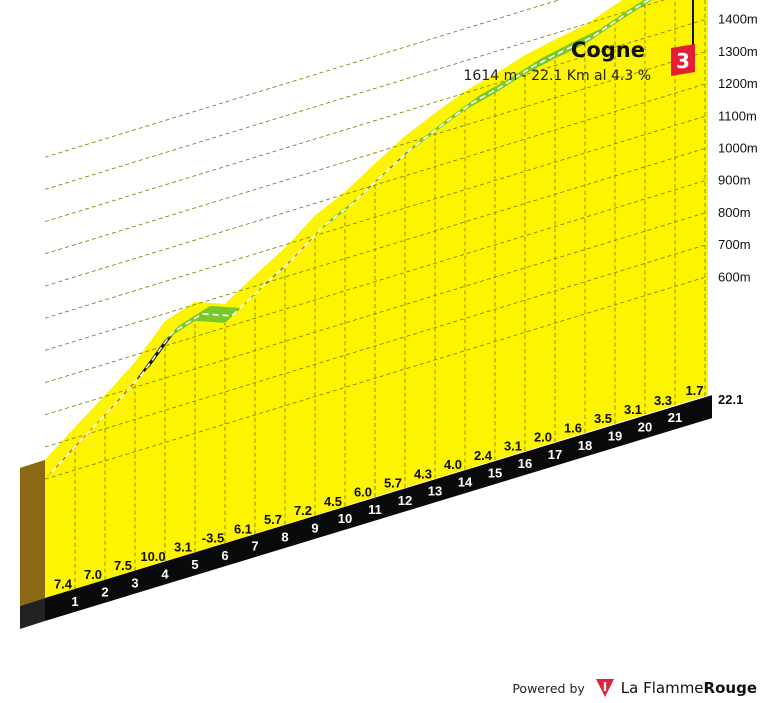 This screenshot has height=703, width=765. I want to click on gradient-label: 3.5, so click(603, 418).